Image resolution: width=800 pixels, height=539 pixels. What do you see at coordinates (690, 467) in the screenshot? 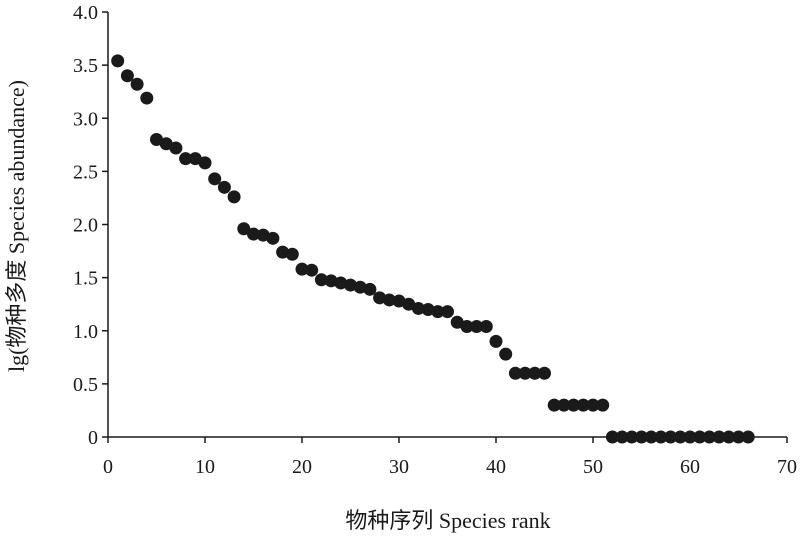
I see `x-tick-label: 60` at bounding box center [690, 467].